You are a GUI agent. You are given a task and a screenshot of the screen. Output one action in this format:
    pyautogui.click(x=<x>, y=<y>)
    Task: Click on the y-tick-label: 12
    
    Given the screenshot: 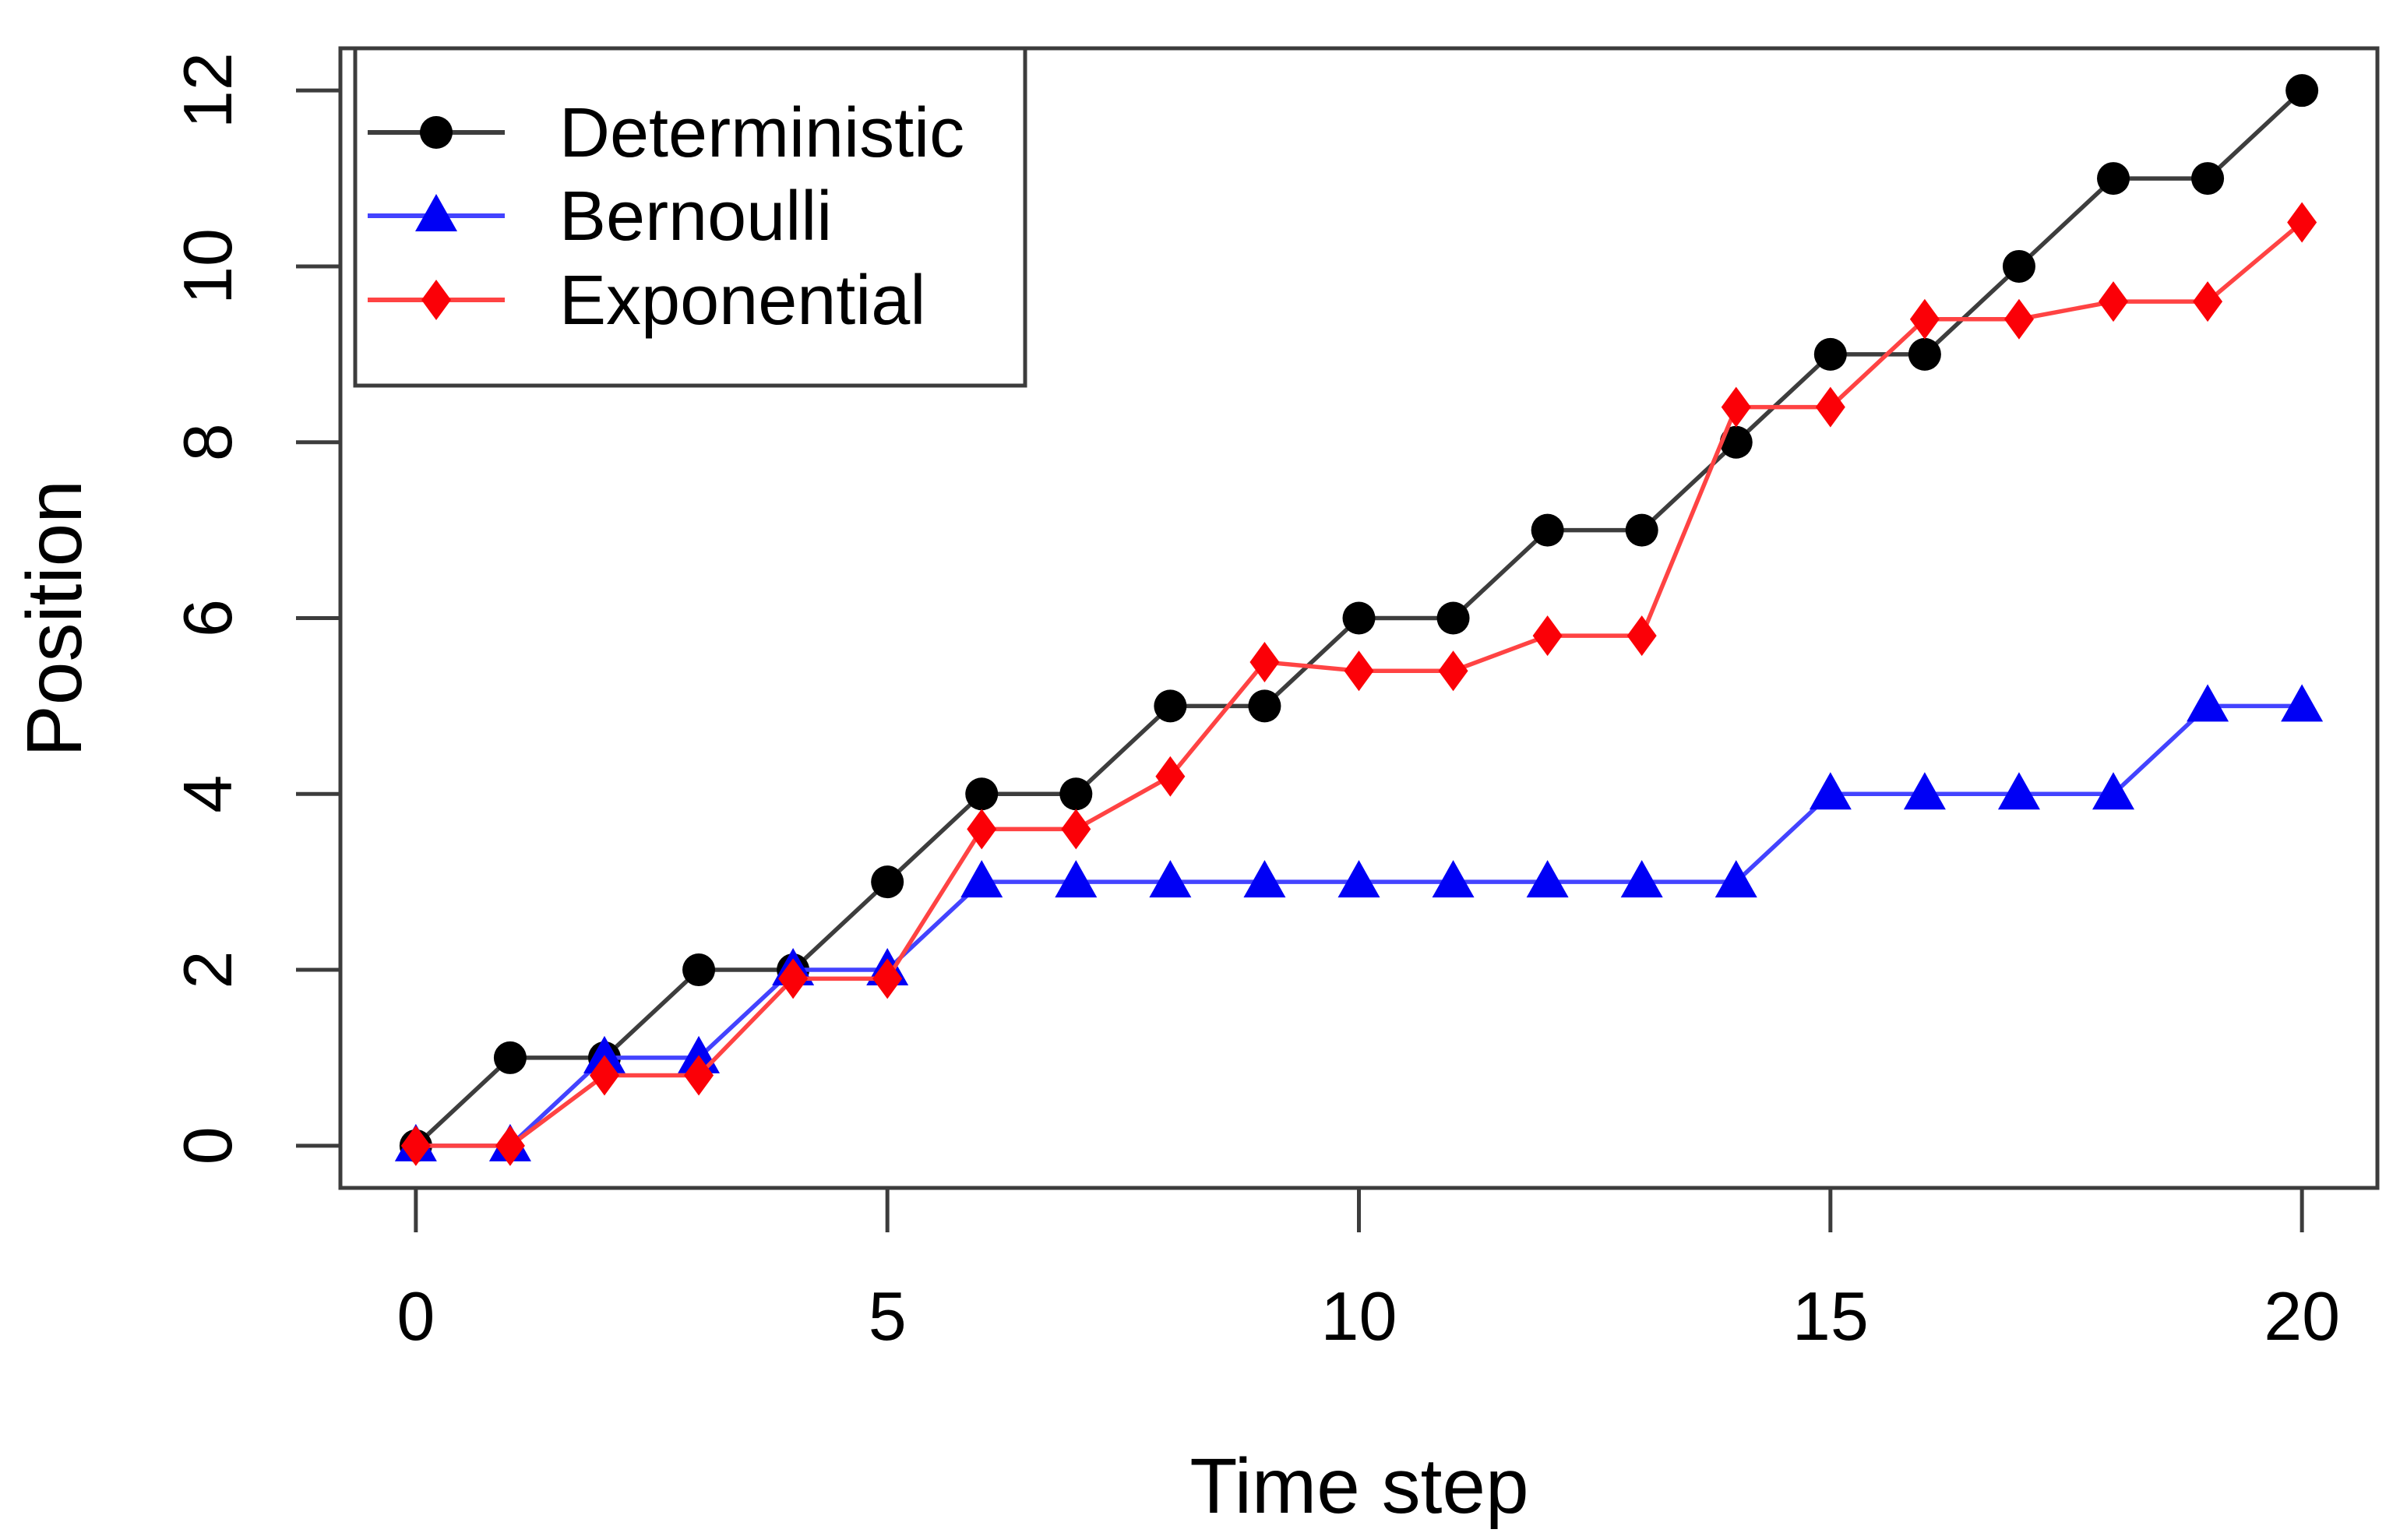 What is the action you would take?
    pyautogui.click(x=208, y=90)
    